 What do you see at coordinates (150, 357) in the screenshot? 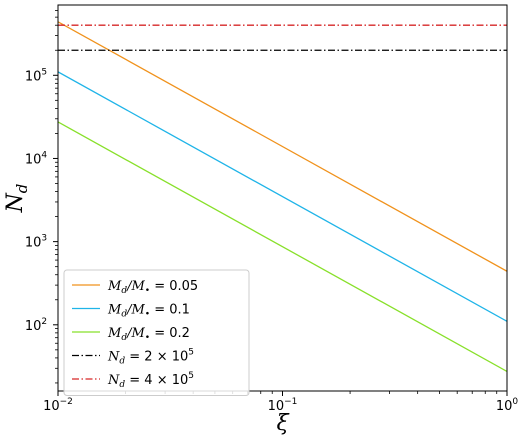
I see `legend-entry-4: Nd = 2 × 105` at bounding box center [150, 357].